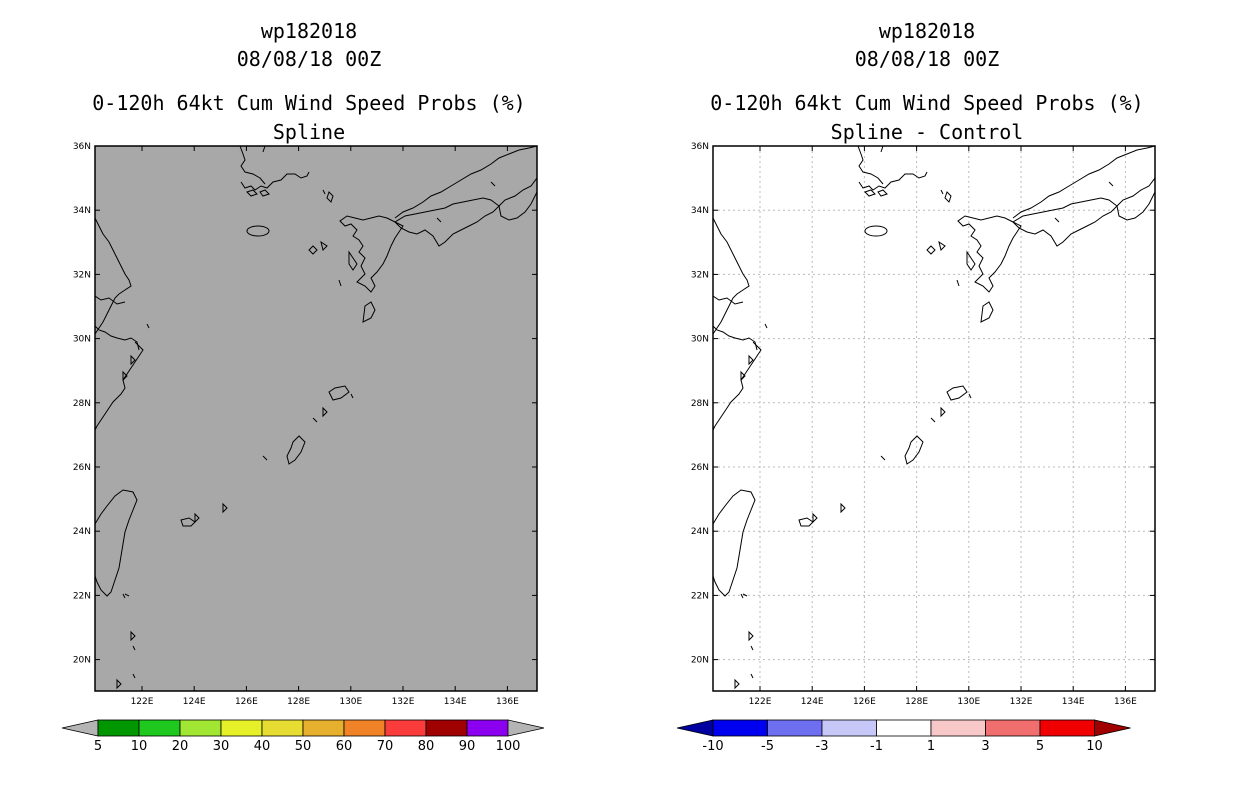 Image resolution: width=1236 pixels, height=800 pixels. I want to click on left-datetime: 08/08/18 00Z, so click(309, 59).